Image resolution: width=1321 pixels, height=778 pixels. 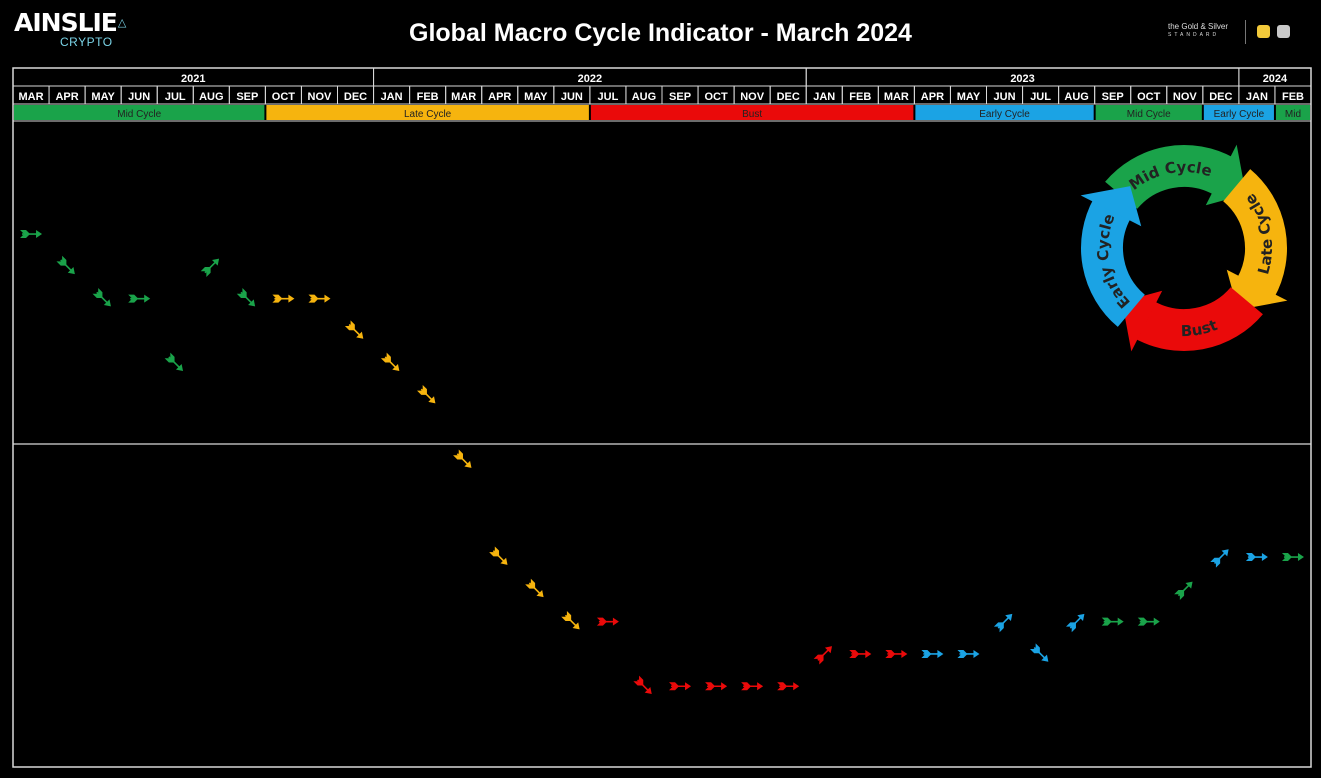 I want to click on logo-subtext: CRYPTO, so click(x=86, y=42).